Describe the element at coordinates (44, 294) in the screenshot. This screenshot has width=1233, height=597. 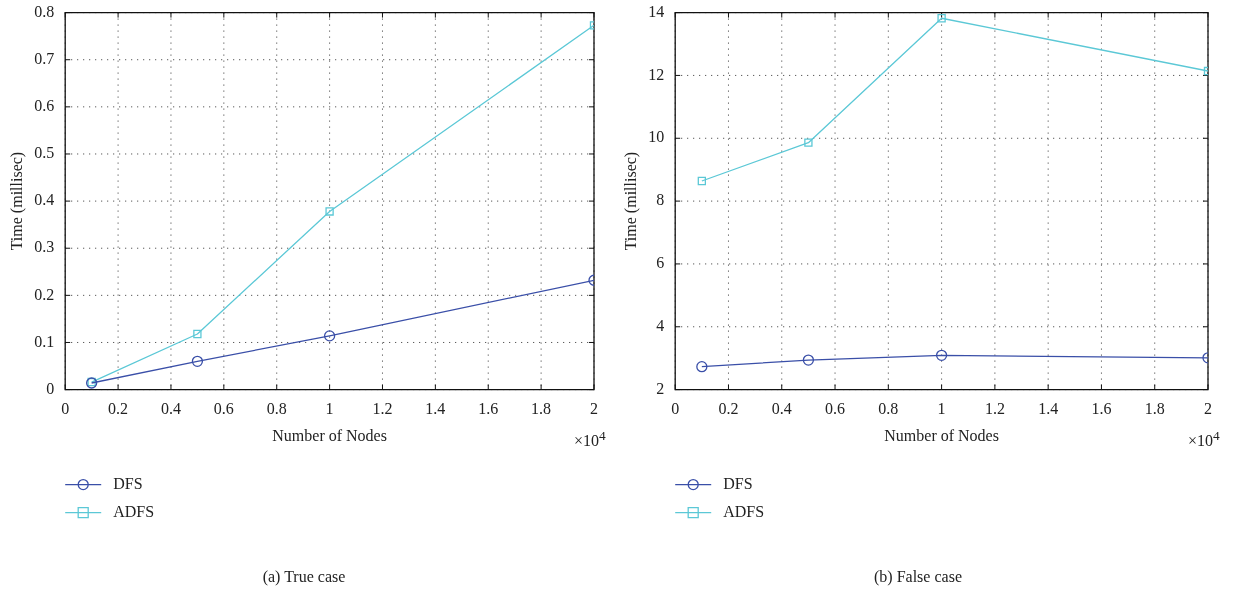
I see `y-tick-label: 0.2` at that location.